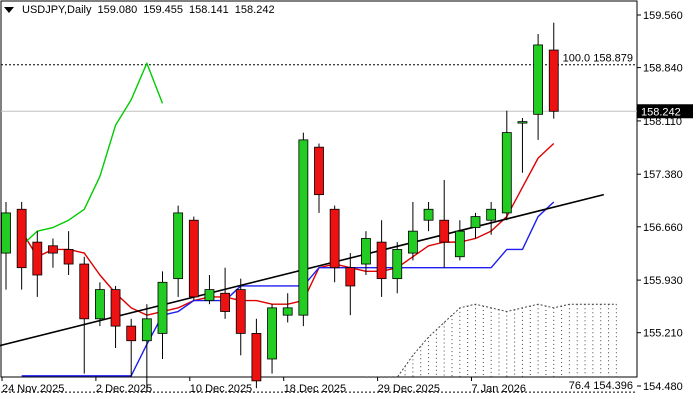  Describe the element at coordinates (663, 16) in the screenshot. I see `y-tick-label: 159.560` at that location.